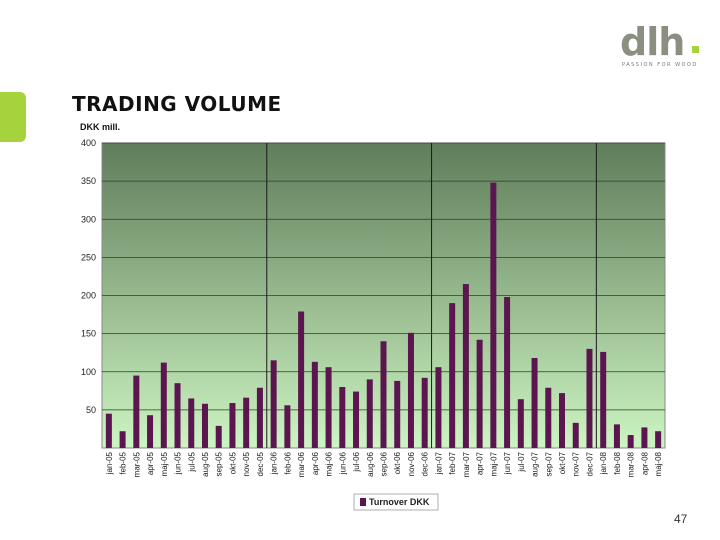  Describe the element at coordinates (315, 463) in the screenshot. I see `x-tick-label: apr-06` at that location.